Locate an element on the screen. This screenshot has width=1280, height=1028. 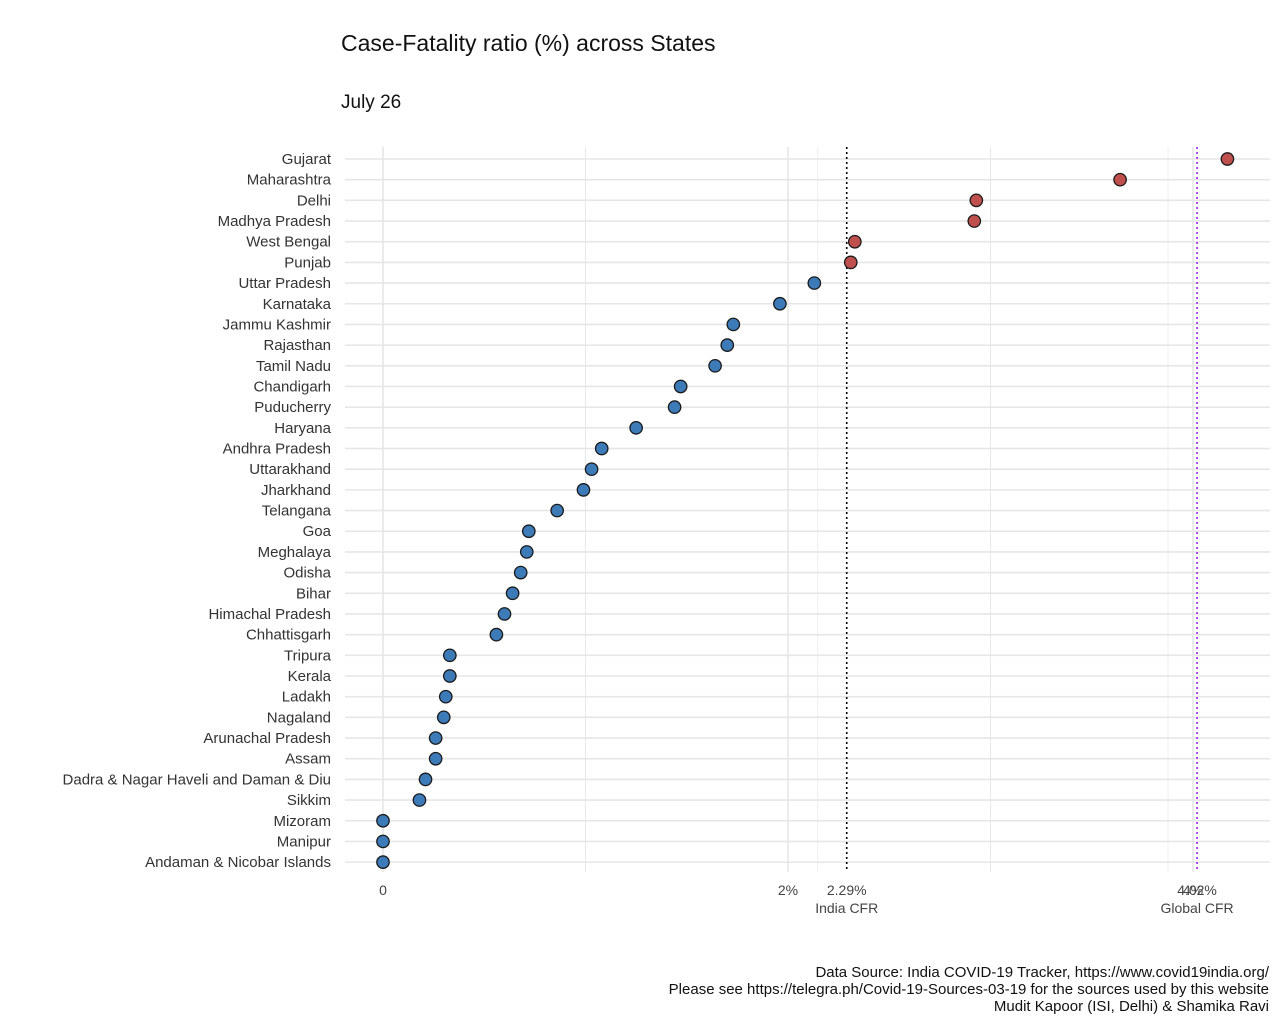
y-tick-label: Chhattisgarh is located at coordinates (288, 635).